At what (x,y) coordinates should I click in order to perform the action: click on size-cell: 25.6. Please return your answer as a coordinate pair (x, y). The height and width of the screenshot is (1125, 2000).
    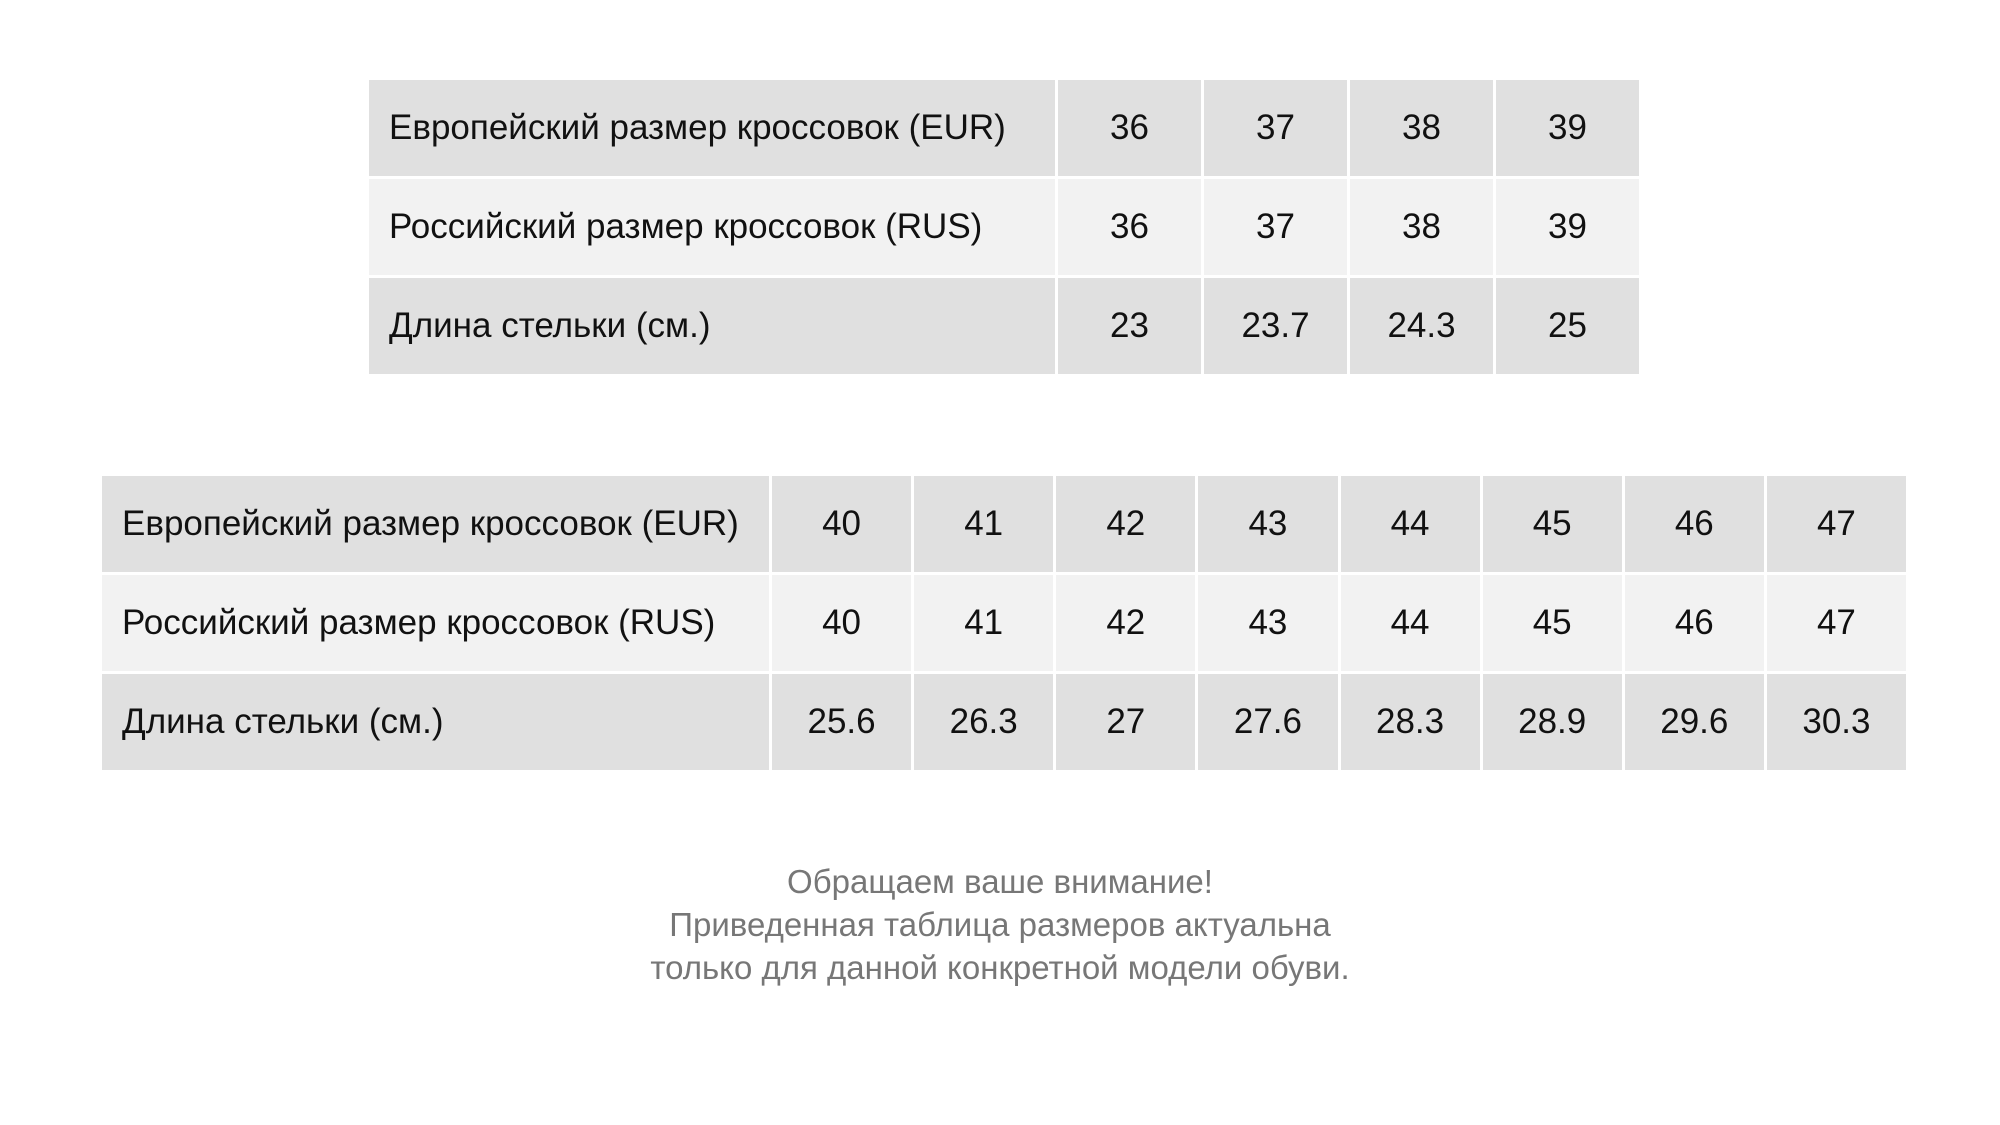
    Looking at the image, I should click on (841, 722).